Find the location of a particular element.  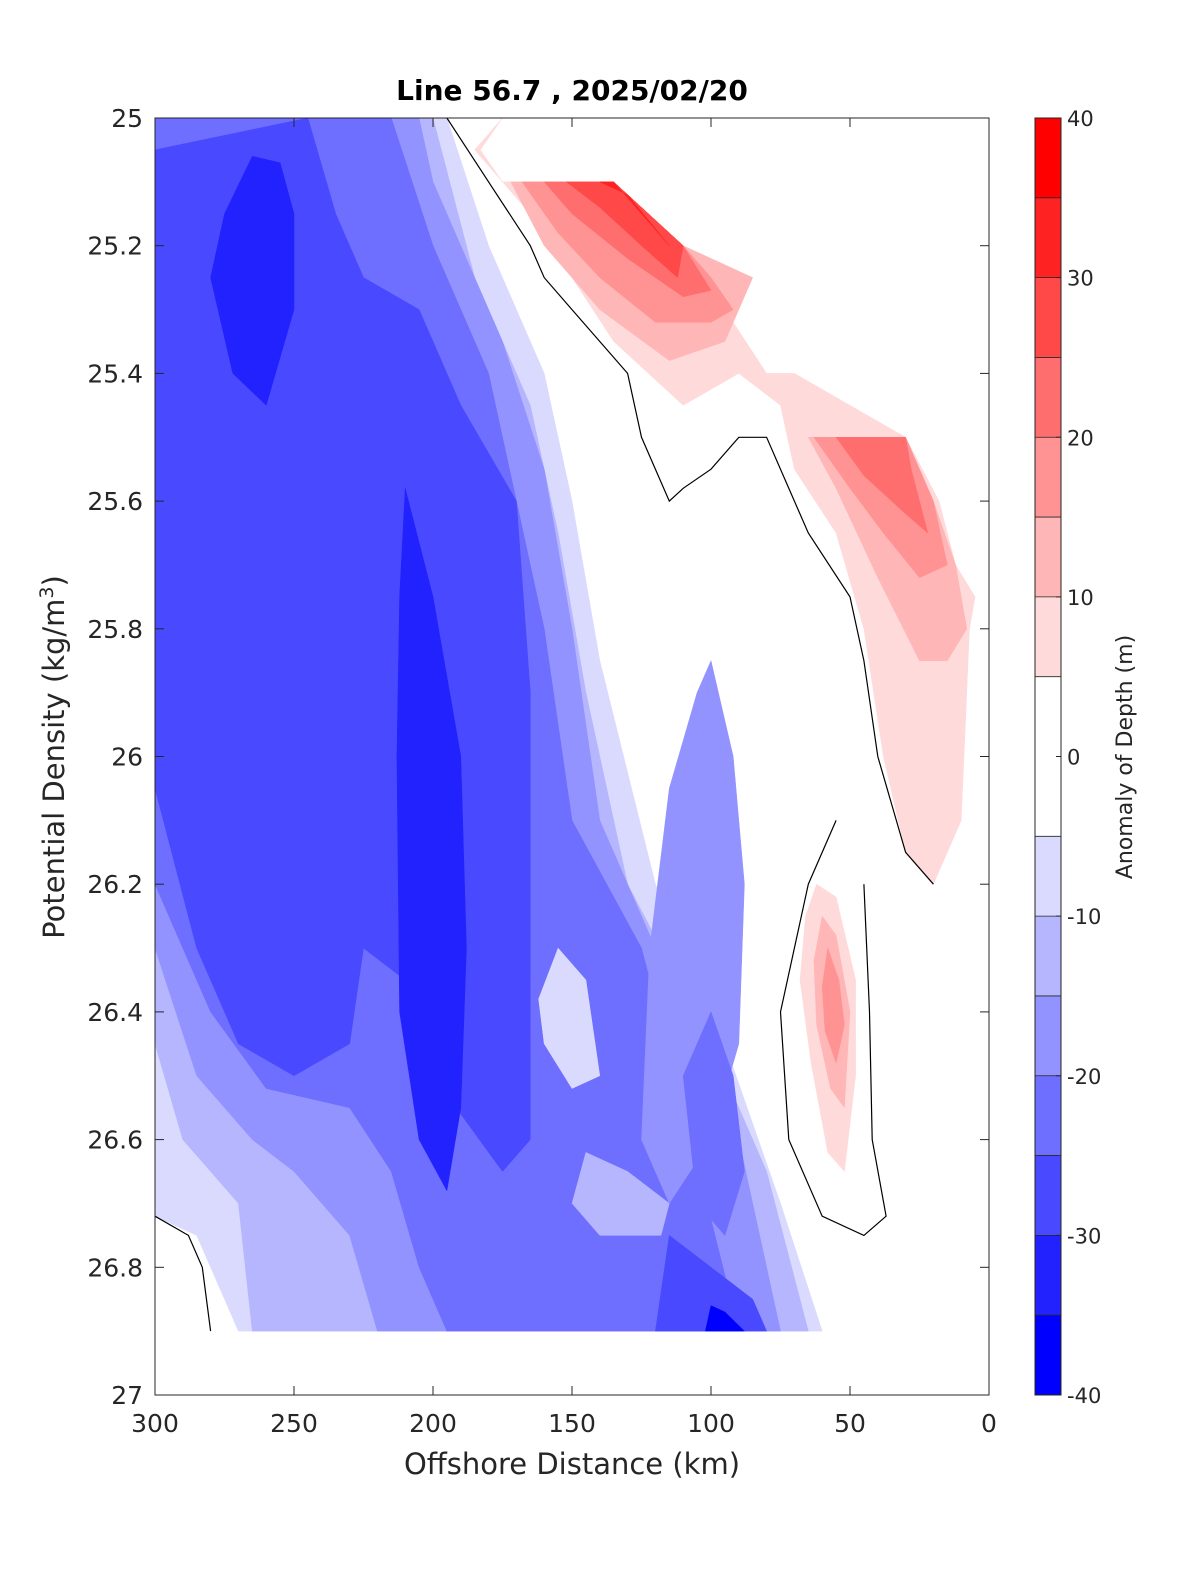

colorbar-tick-label-0: 40 is located at coordinates (1080, 119).